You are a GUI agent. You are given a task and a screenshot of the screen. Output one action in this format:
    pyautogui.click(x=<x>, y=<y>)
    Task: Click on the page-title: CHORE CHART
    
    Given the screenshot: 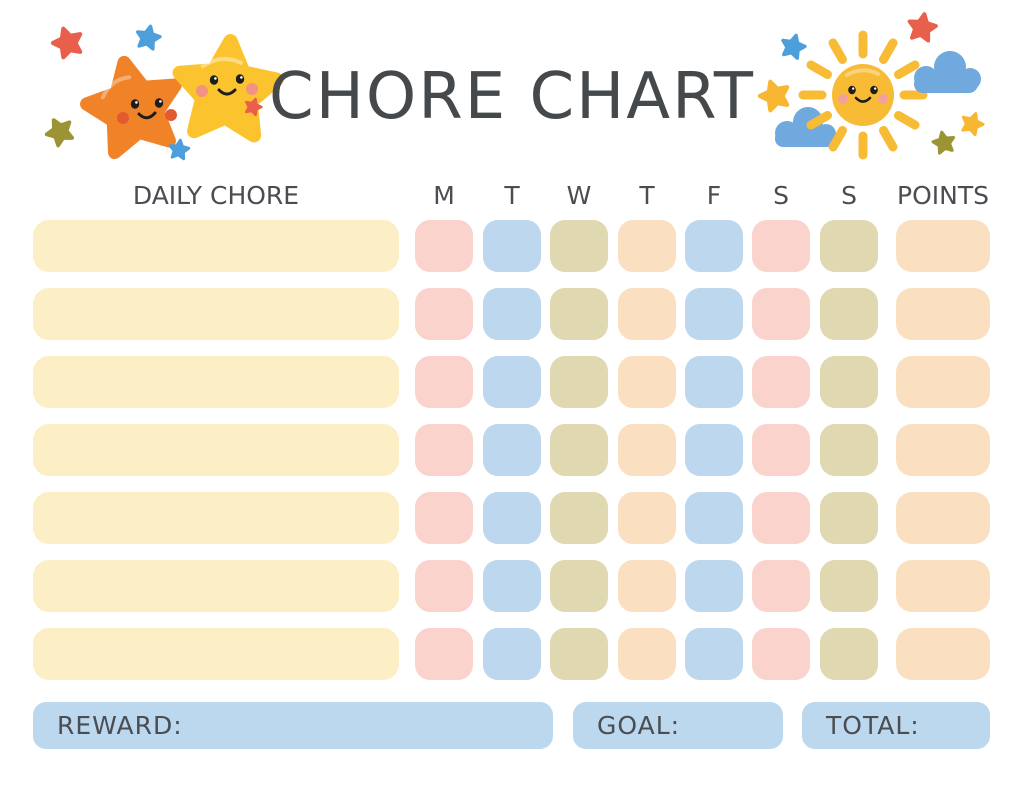 What is the action you would take?
    pyautogui.click(x=512, y=97)
    